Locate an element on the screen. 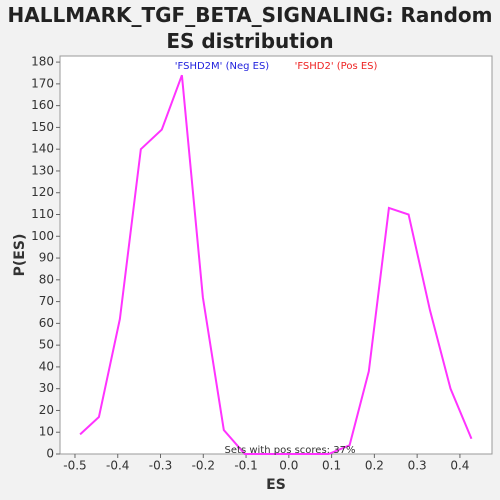  annotation: 'FSHD2' (Pos ES) is located at coordinates (336, 66).